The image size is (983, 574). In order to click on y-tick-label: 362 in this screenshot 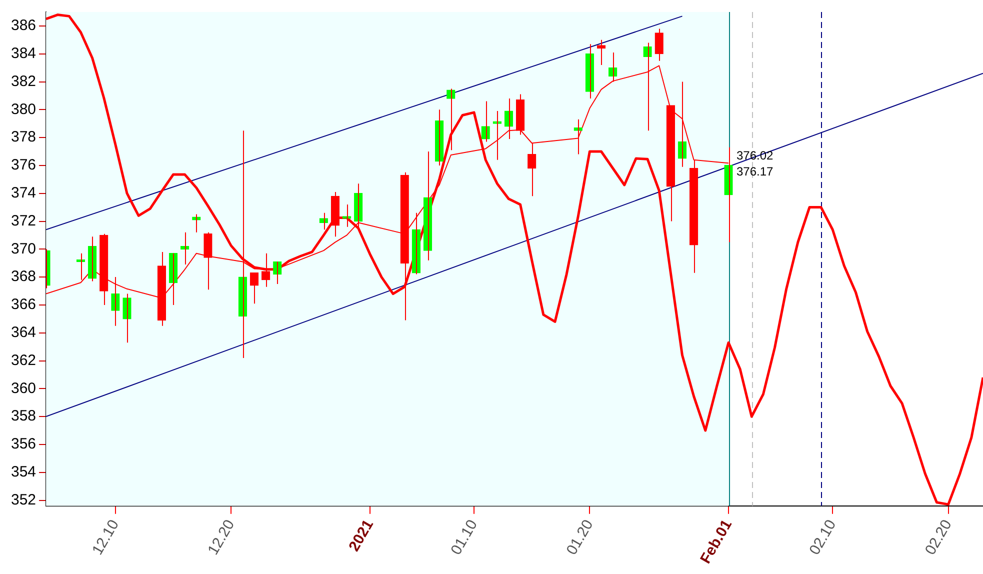, I will do `click(23, 360)`.